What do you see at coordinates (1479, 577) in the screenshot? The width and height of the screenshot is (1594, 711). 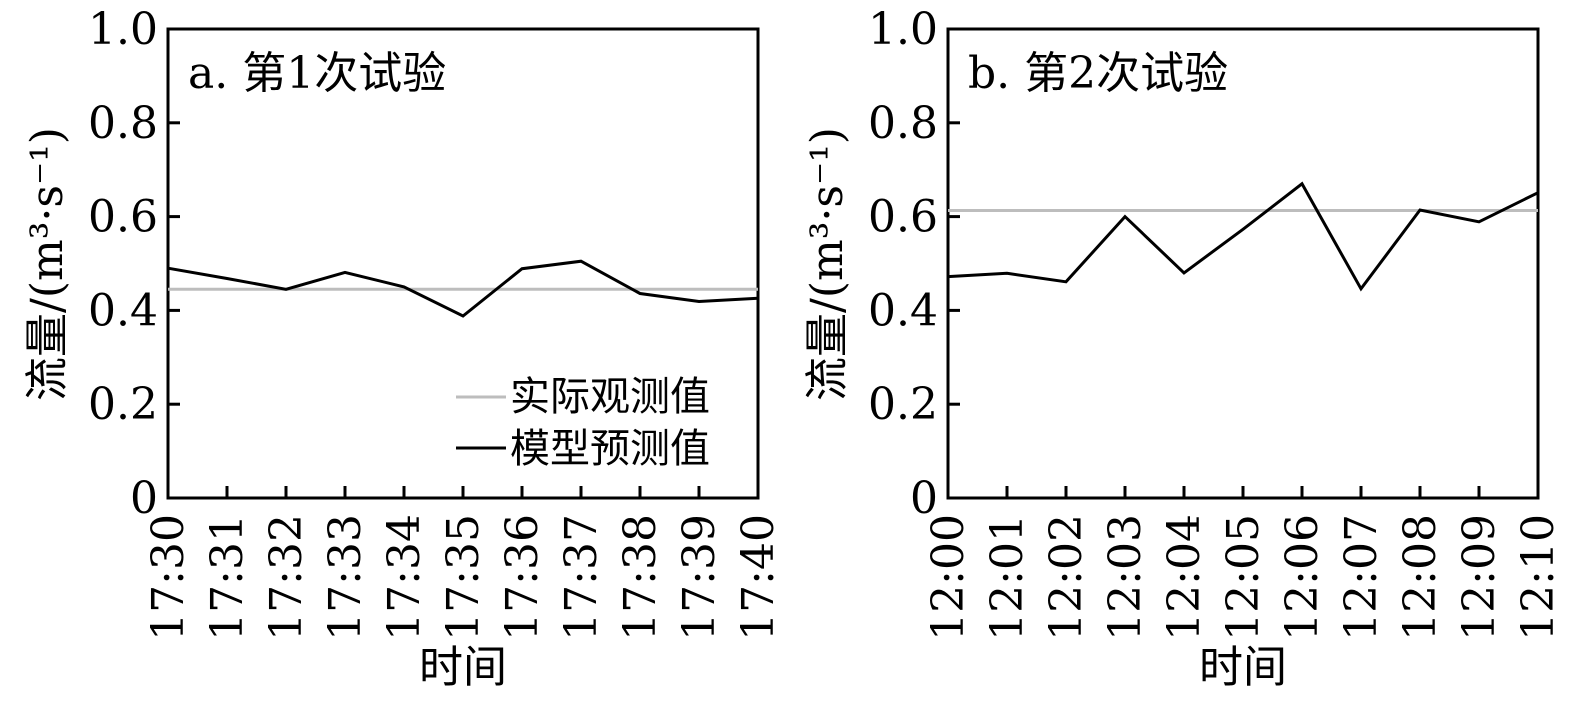 I see `panel-b-xtick-label: 12:09` at bounding box center [1479, 577].